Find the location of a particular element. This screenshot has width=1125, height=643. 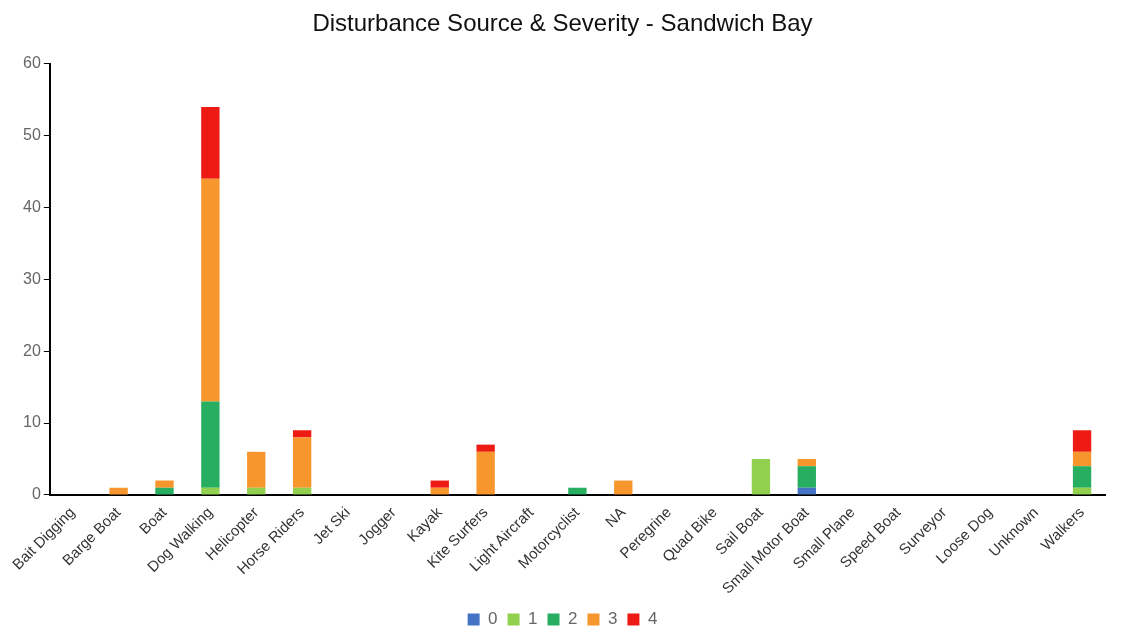

y-tick-label: 0 is located at coordinates (36, 494).